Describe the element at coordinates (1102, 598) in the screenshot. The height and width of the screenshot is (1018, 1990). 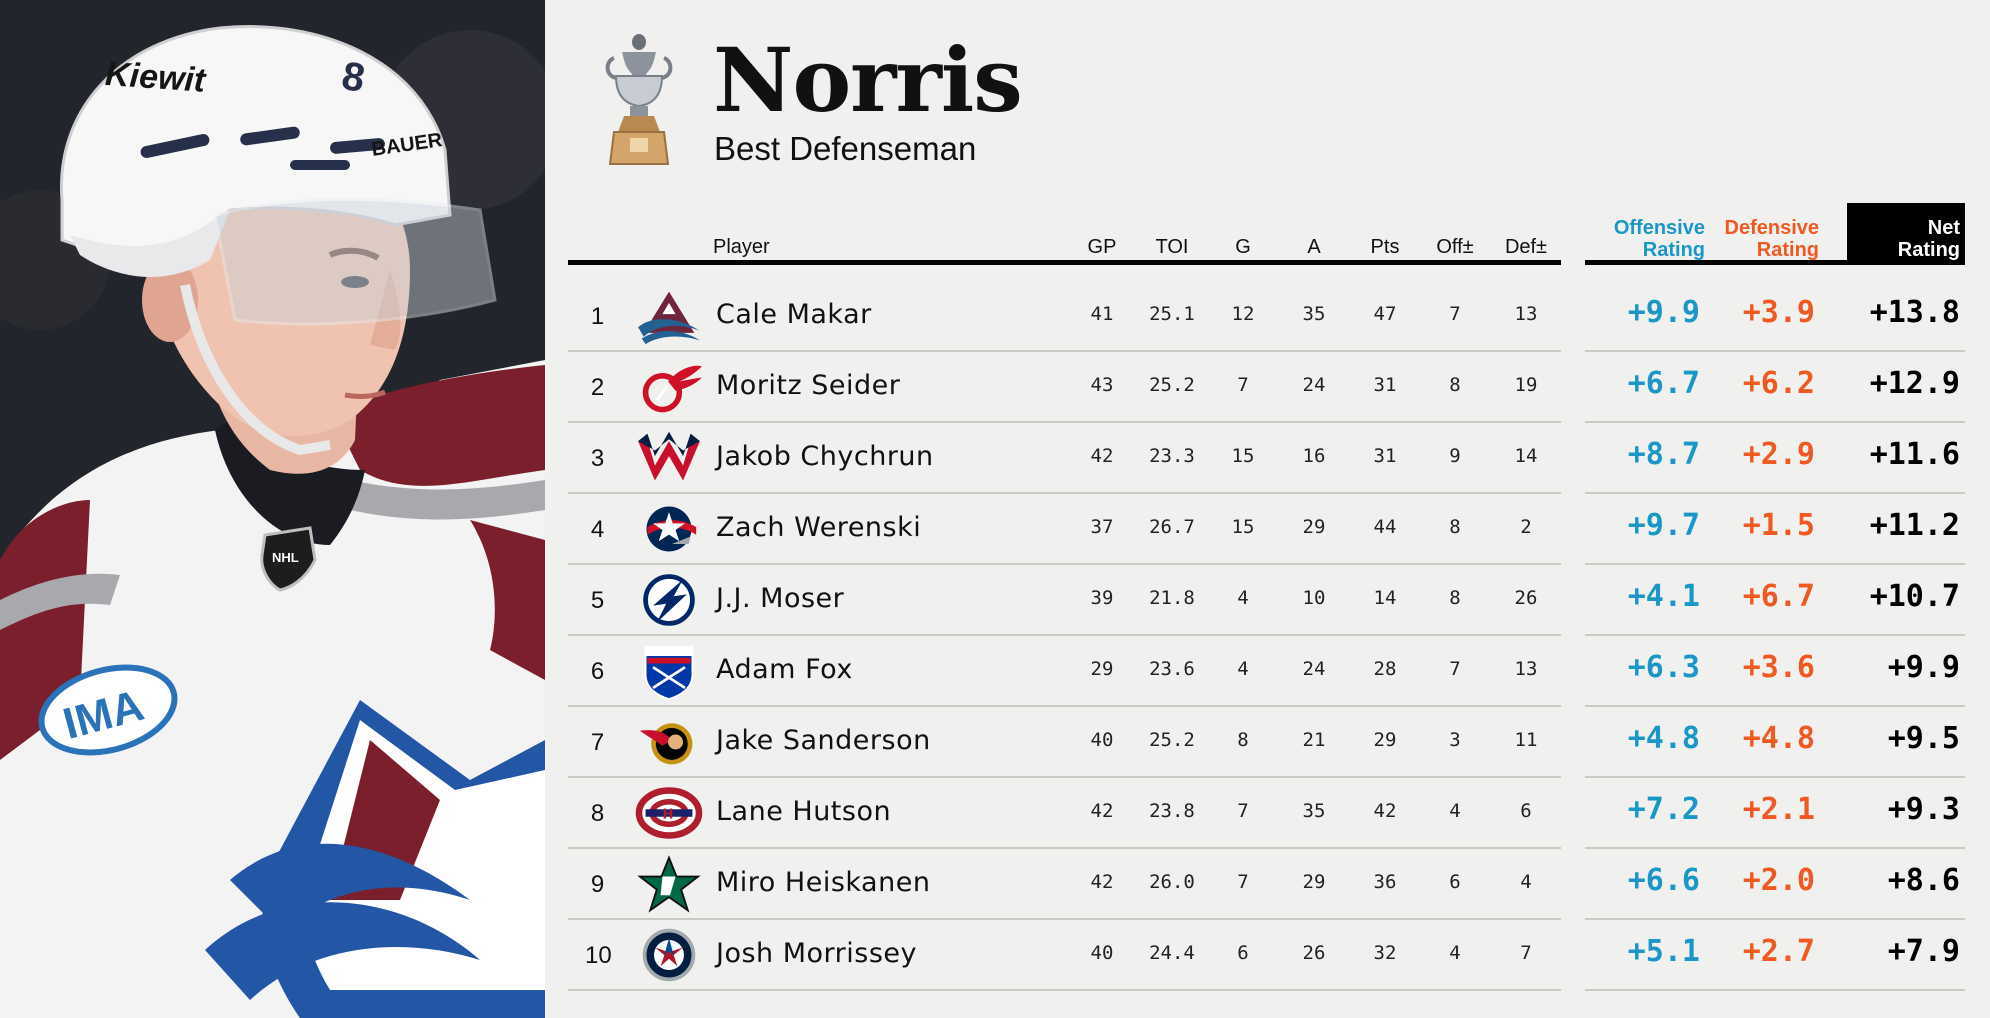
I see `stat-gp: 39` at that location.